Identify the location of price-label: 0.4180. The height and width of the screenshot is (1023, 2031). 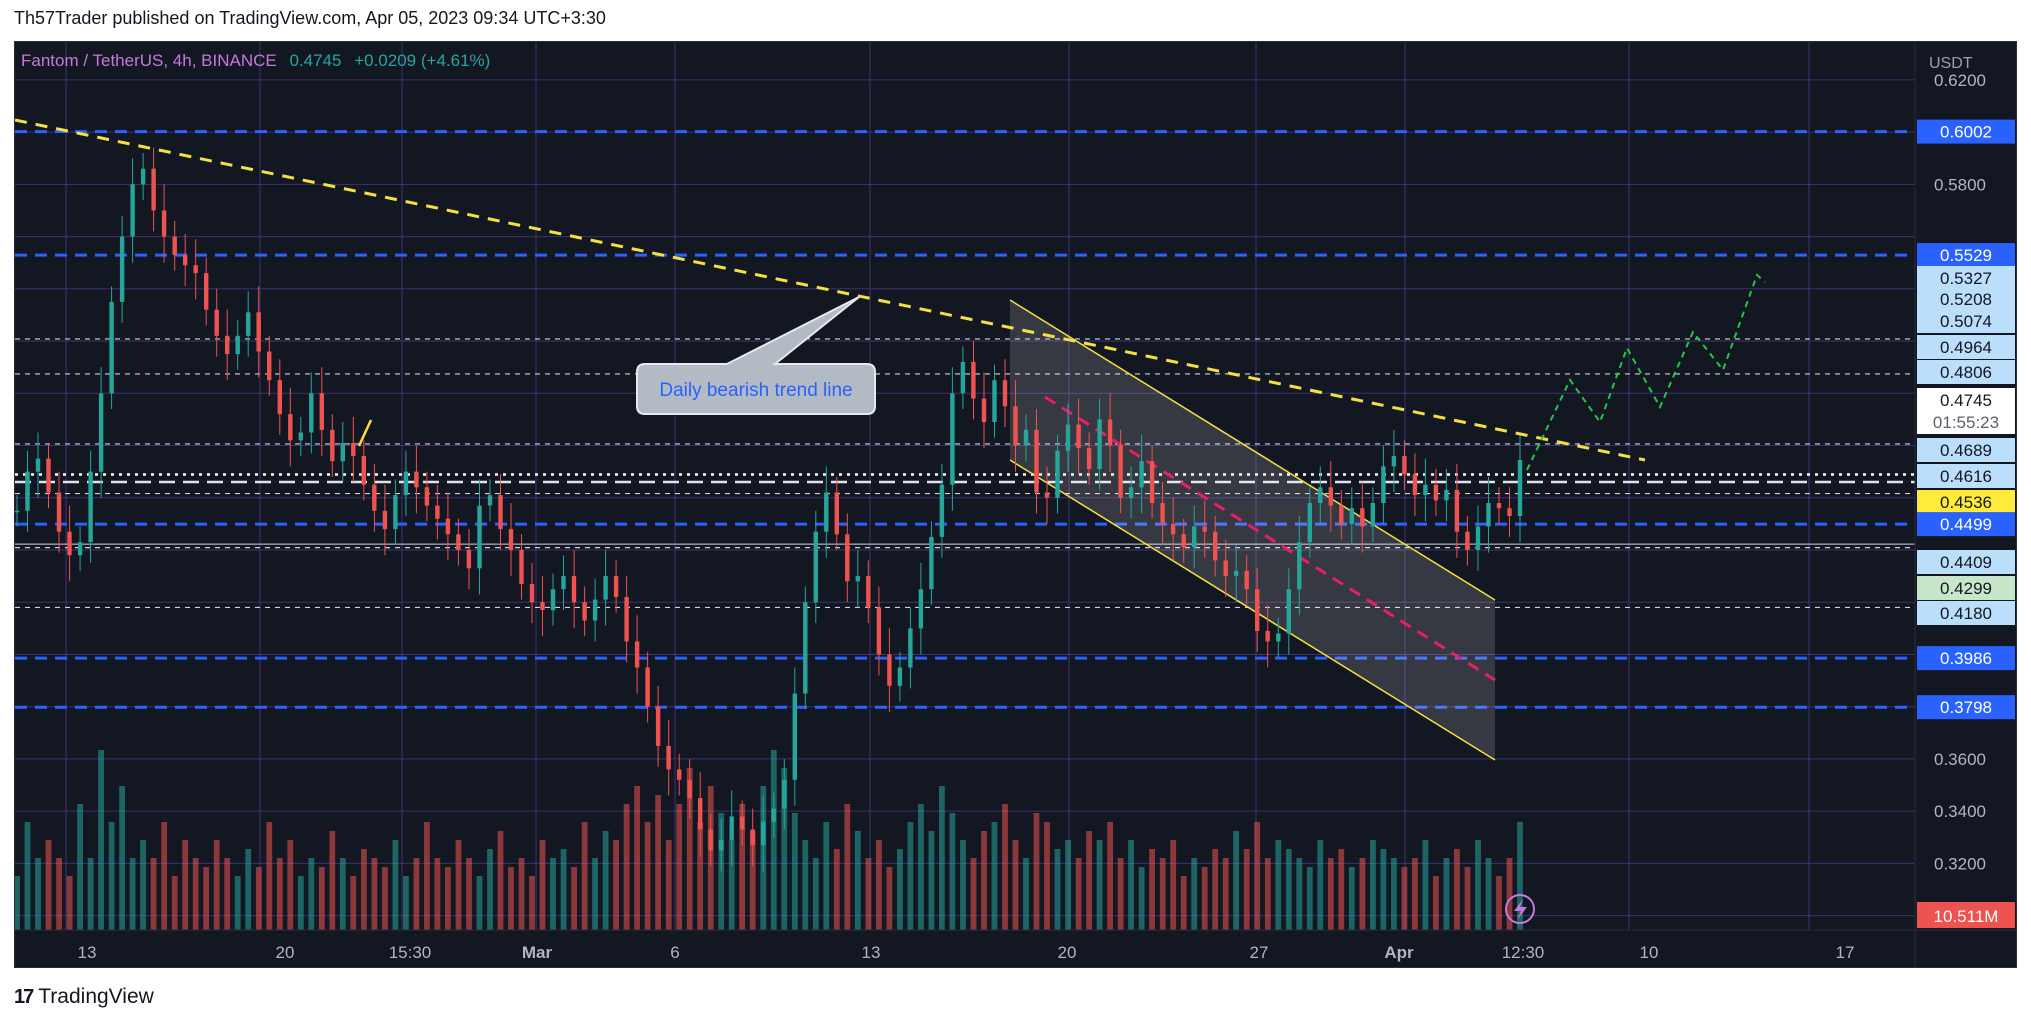
(1966, 613).